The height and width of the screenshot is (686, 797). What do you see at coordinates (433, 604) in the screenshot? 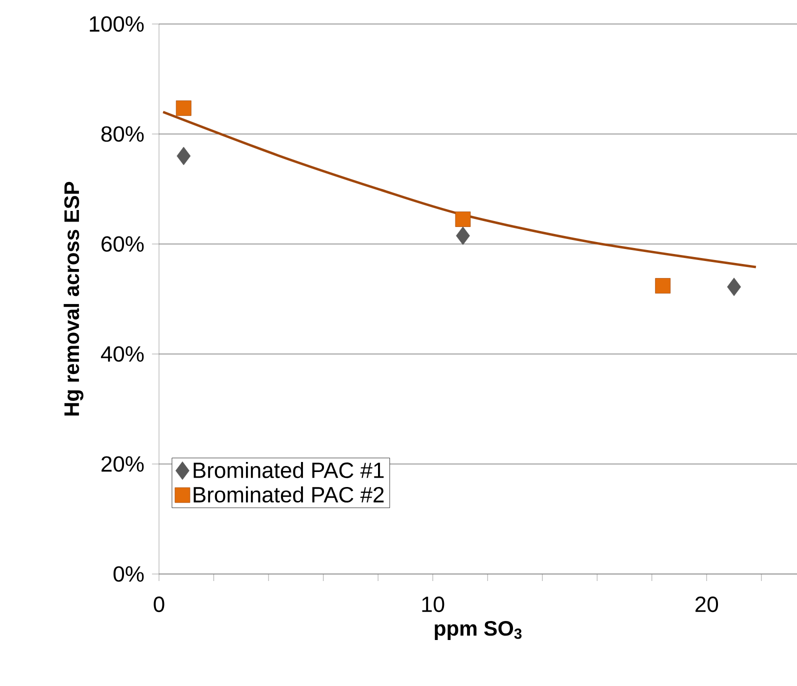
I see `x-tick-label: 10` at bounding box center [433, 604].